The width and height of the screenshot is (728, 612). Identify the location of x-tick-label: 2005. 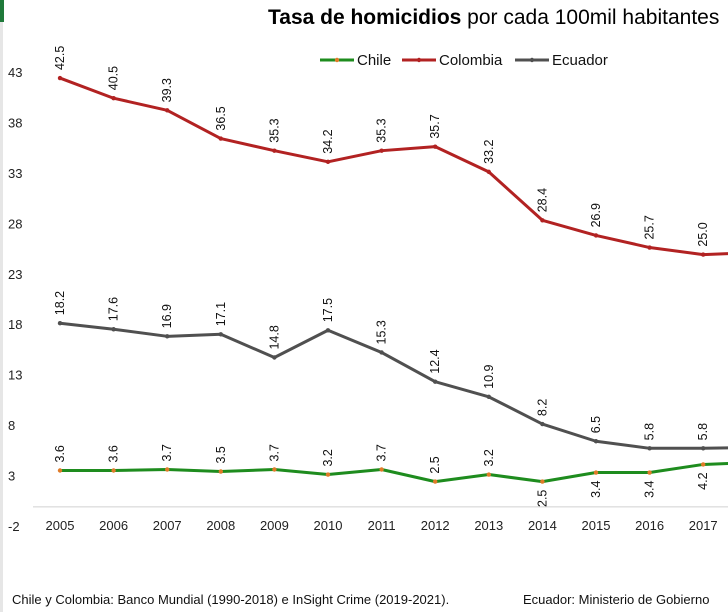
(60, 525).